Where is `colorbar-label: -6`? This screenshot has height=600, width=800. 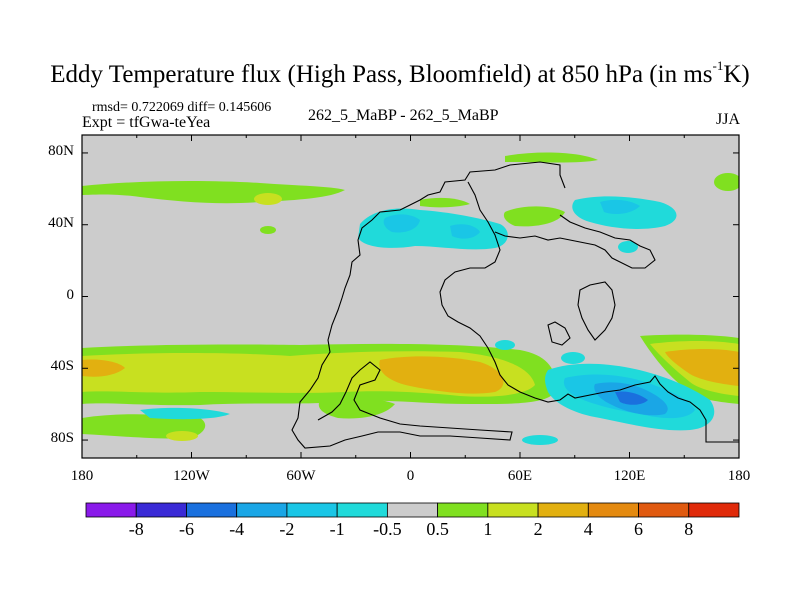 colorbar-label: -6 is located at coordinates (186, 529).